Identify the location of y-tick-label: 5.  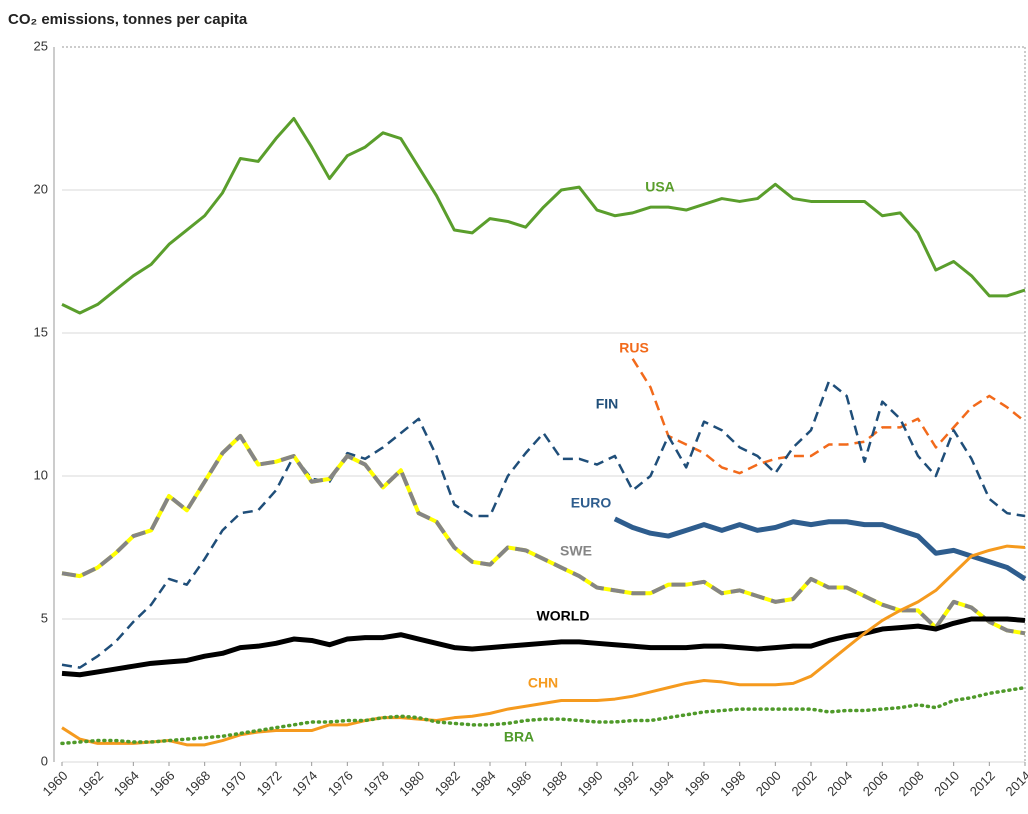
(44, 617).